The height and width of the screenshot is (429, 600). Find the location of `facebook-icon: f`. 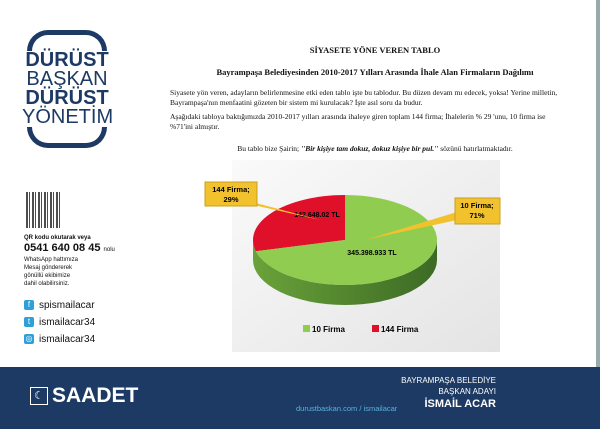

facebook-icon: f is located at coordinates (29, 305).